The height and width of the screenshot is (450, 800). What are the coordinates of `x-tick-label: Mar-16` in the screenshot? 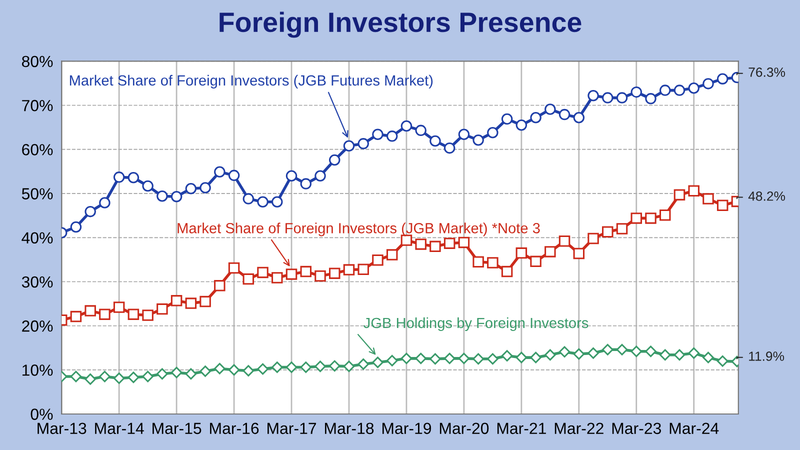 It's located at (234, 428).